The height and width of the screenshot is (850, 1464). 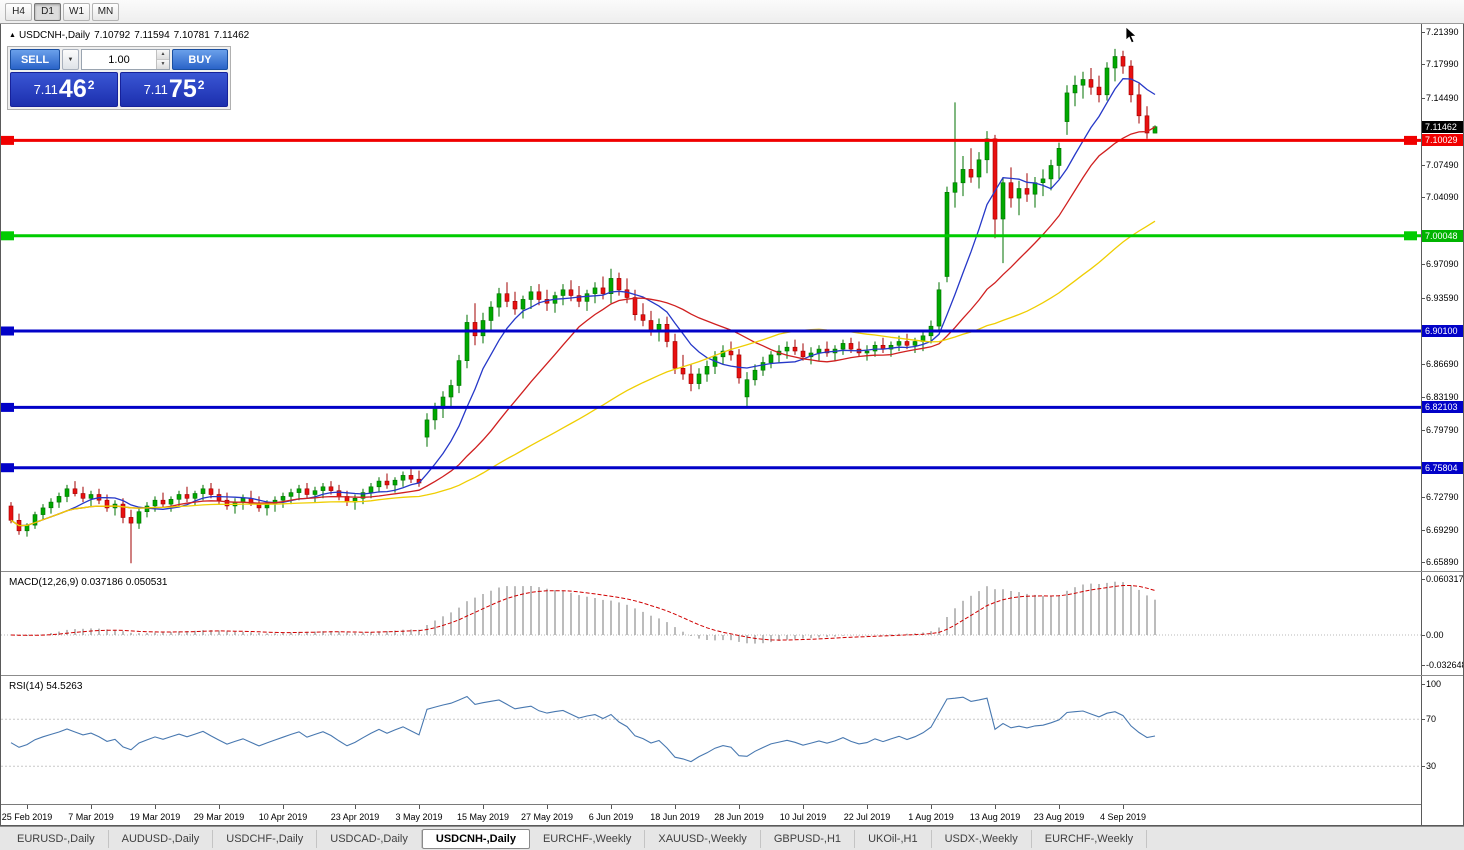 What do you see at coordinates (35, 59) in the screenshot?
I see `sell-button: SELL` at bounding box center [35, 59].